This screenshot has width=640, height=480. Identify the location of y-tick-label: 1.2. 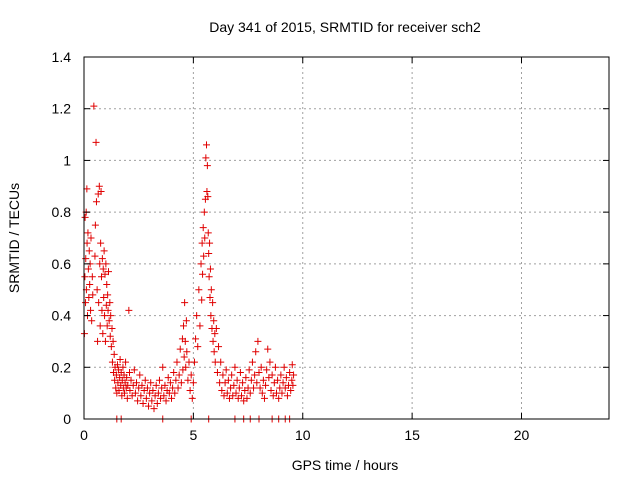
(62, 109).